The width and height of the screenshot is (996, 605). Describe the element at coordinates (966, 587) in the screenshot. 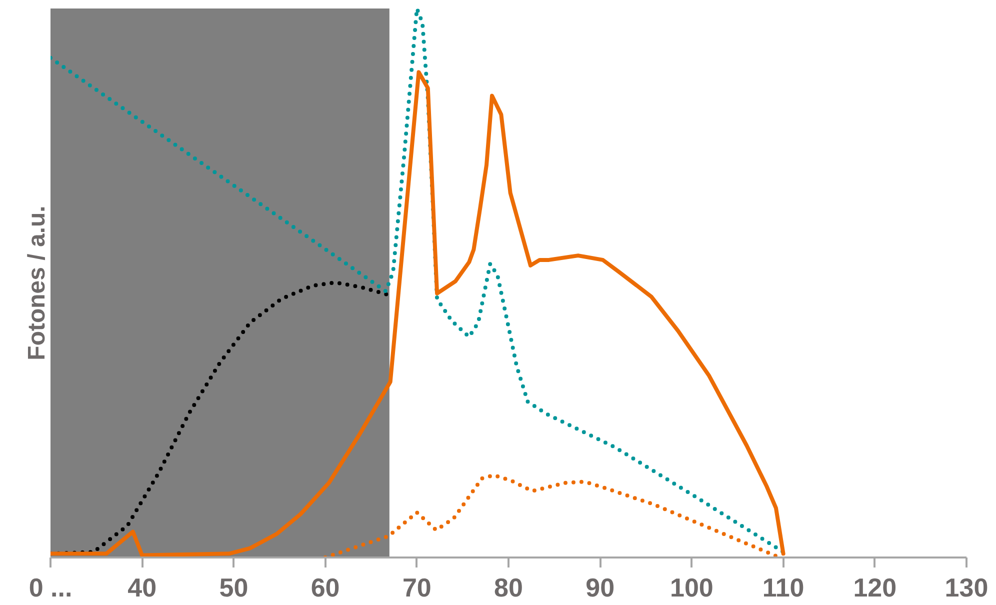

I see `x-tick-label: 130` at that location.